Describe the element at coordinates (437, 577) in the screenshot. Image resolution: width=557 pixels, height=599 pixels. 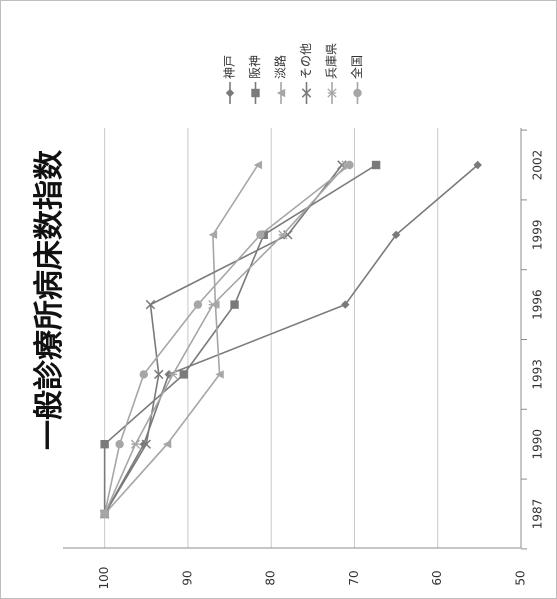
I see `value-tick-label: 60` at that location.